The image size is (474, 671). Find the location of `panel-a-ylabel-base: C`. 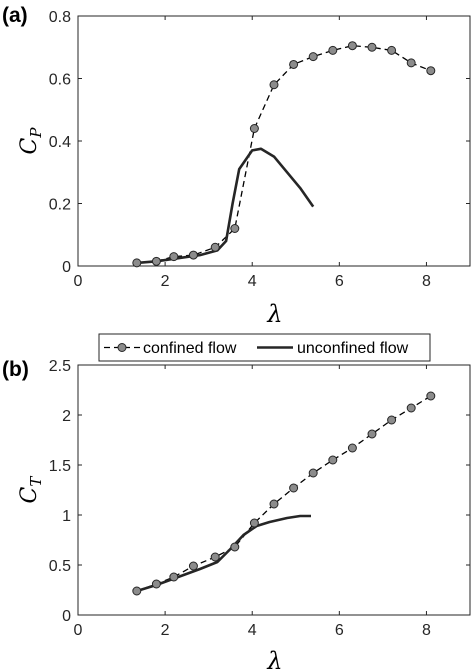

panel-a-ylabel-base: C is located at coordinates (29, 145).